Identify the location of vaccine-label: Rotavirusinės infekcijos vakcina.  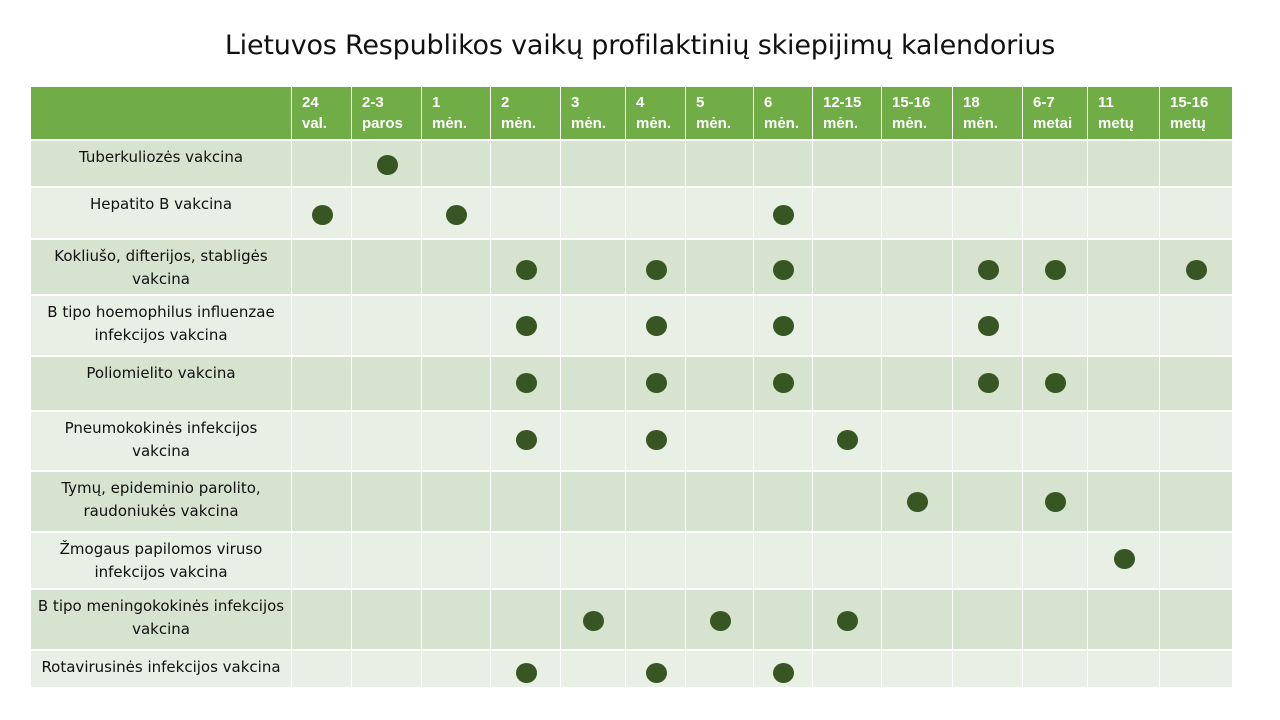
(161, 670).